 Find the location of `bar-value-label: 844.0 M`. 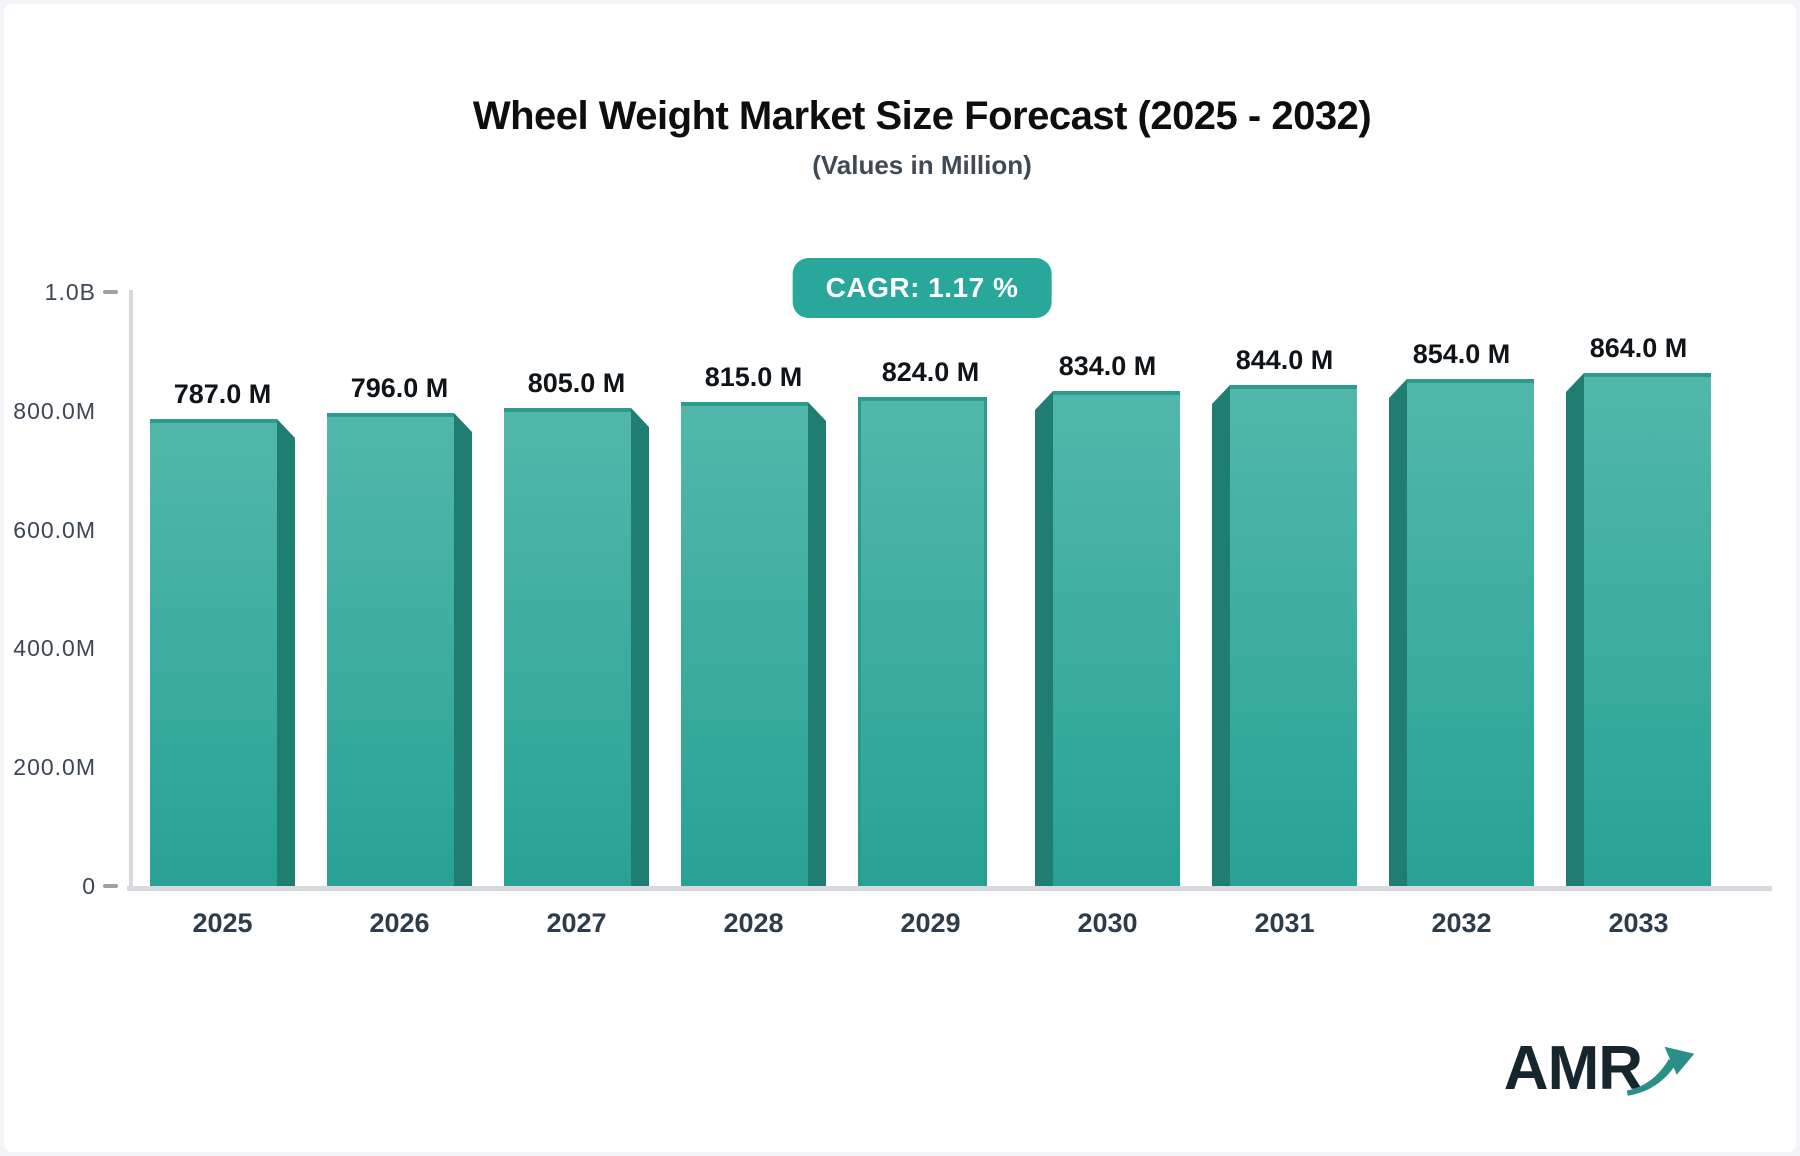

bar-value-label: 844.0 M is located at coordinates (1284, 360).